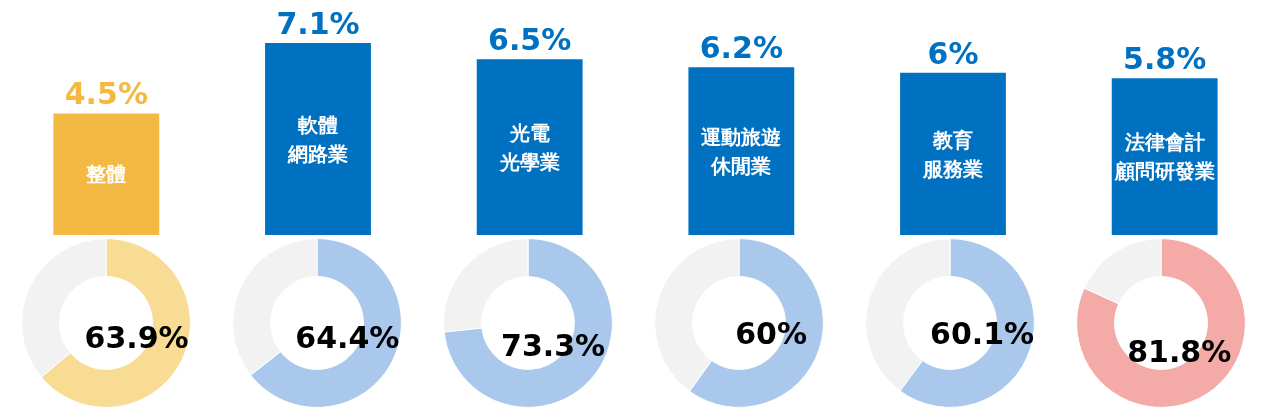 The width and height of the screenshot is (1280, 415). What do you see at coordinates (1179, 351) in the screenshot?
I see `data-label: 81.8%` at bounding box center [1179, 351].